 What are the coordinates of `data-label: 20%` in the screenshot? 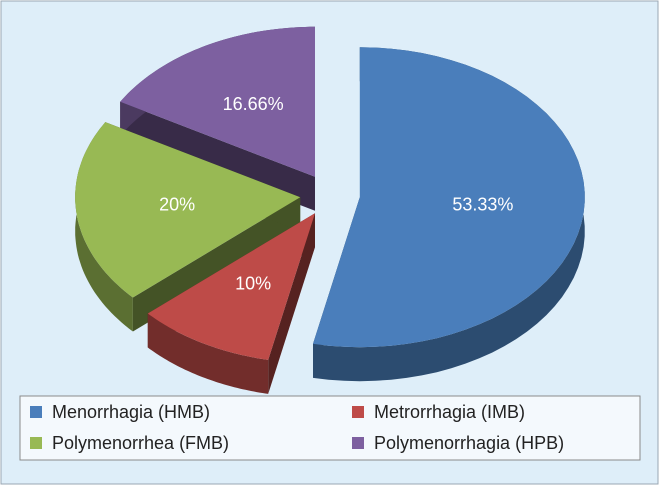 It's located at (177, 205).